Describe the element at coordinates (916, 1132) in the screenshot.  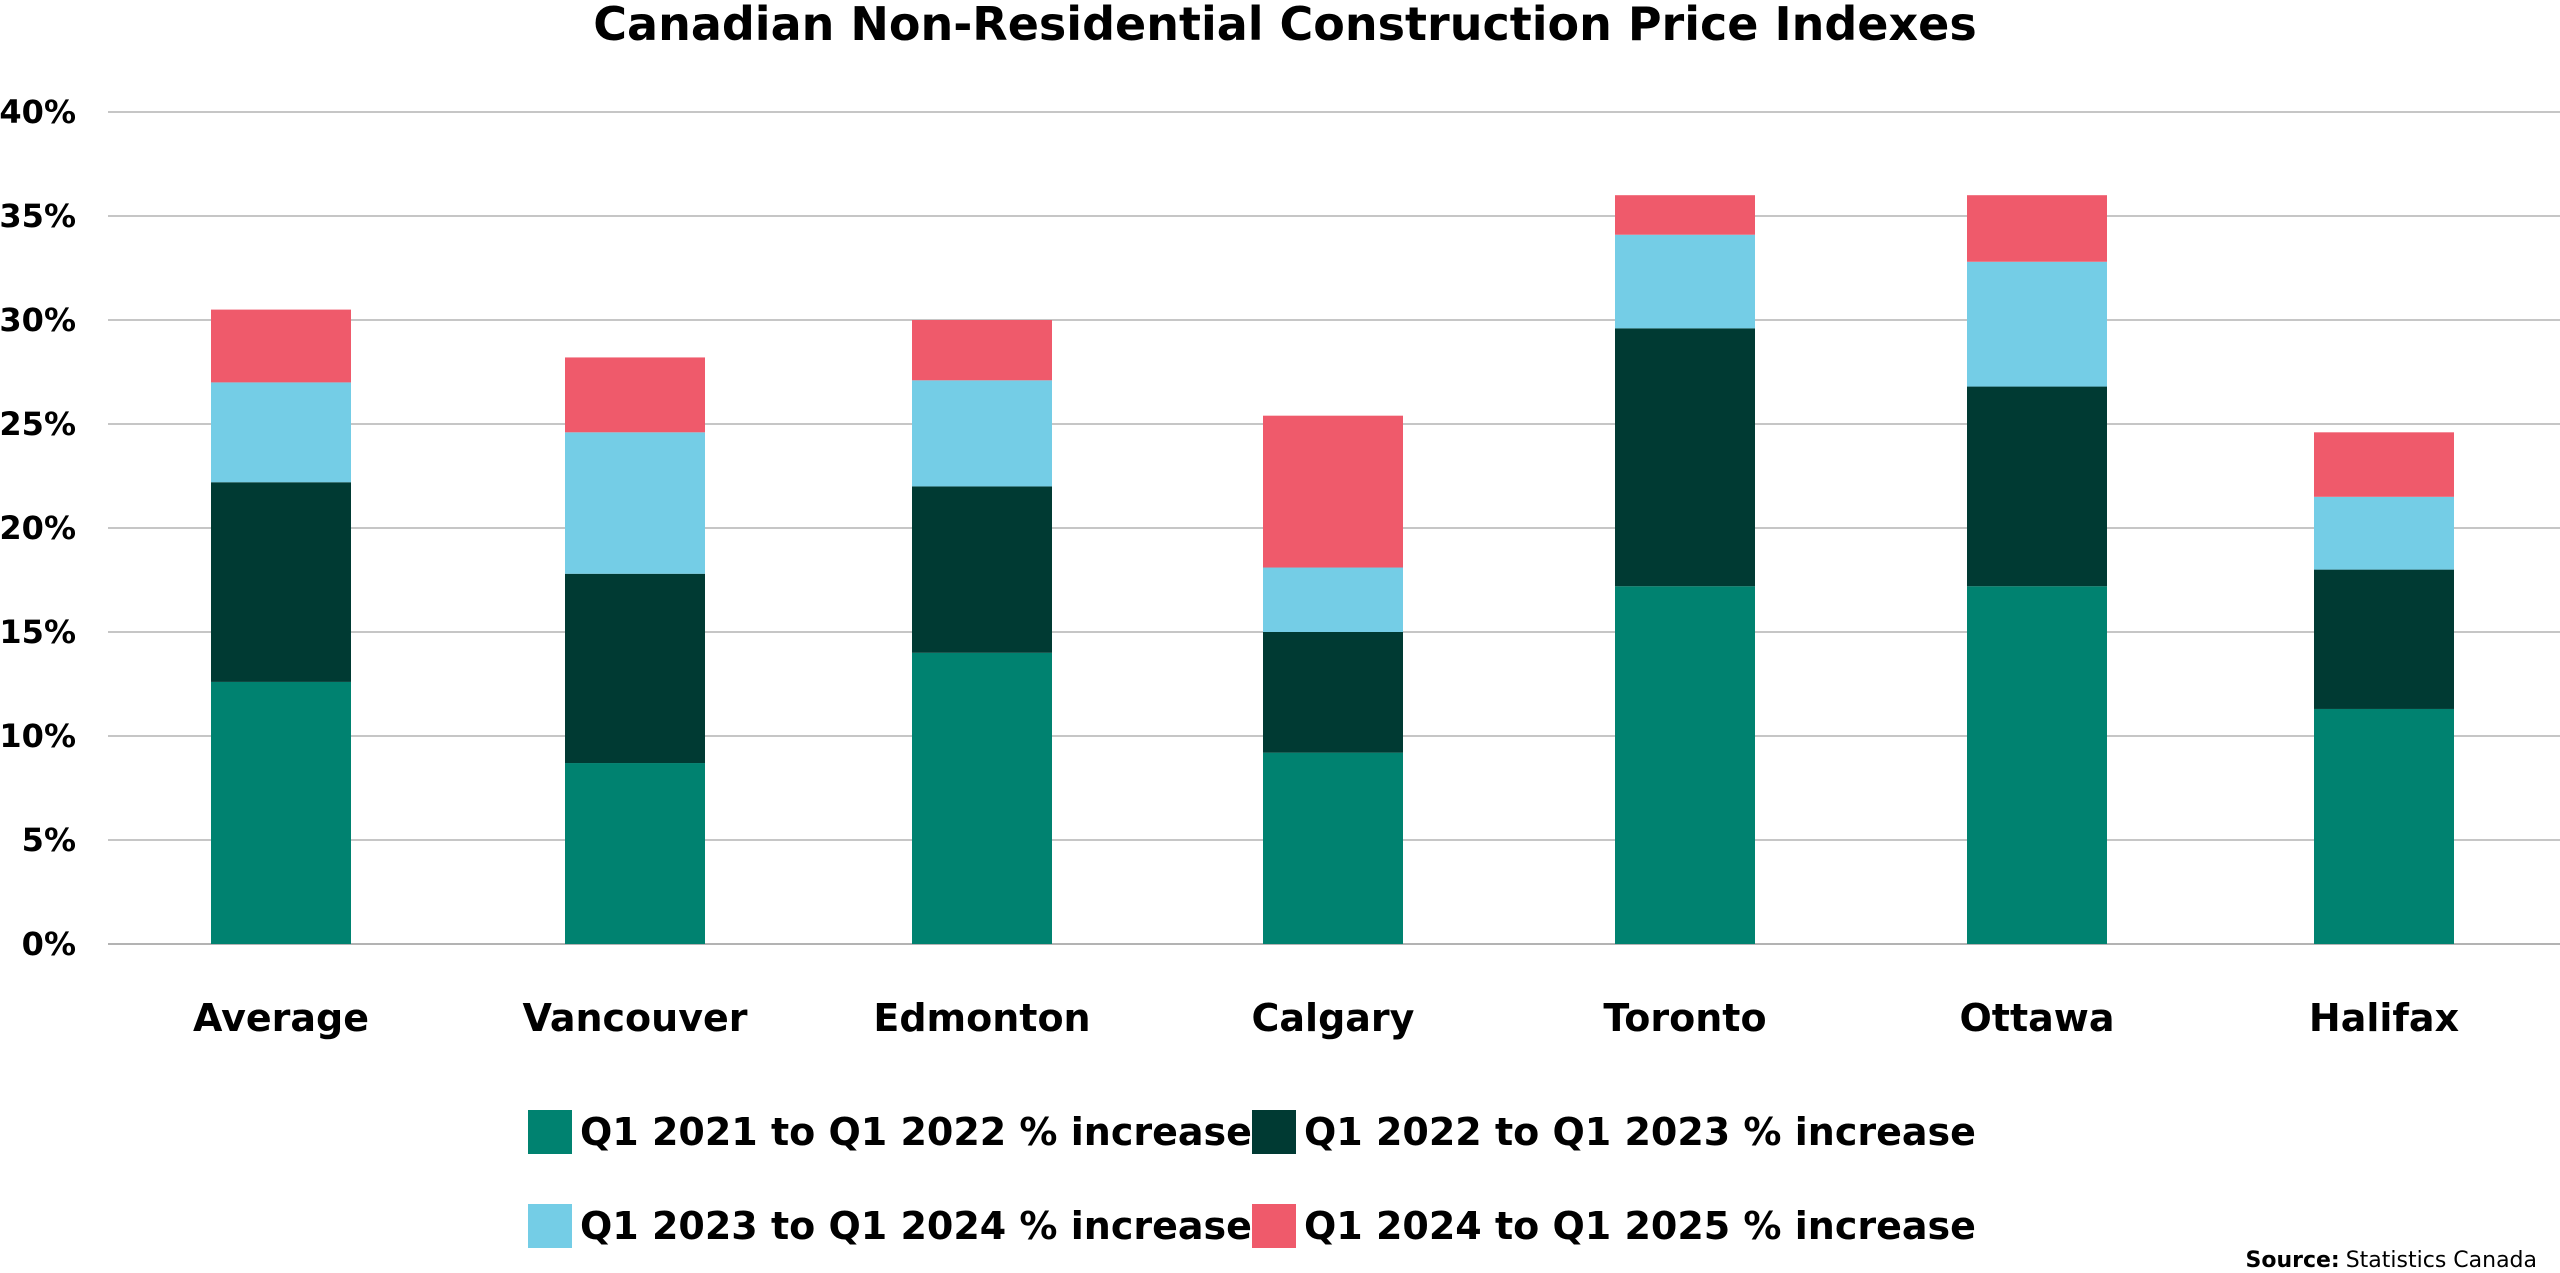
I see `legend-label: Q1 2021 to Q1 2022 % increase` at that location.